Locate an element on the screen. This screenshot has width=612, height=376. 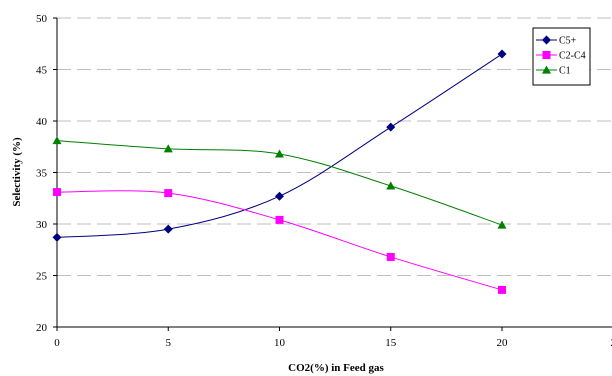
x-tick-label: 0 is located at coordinates (57, 343).